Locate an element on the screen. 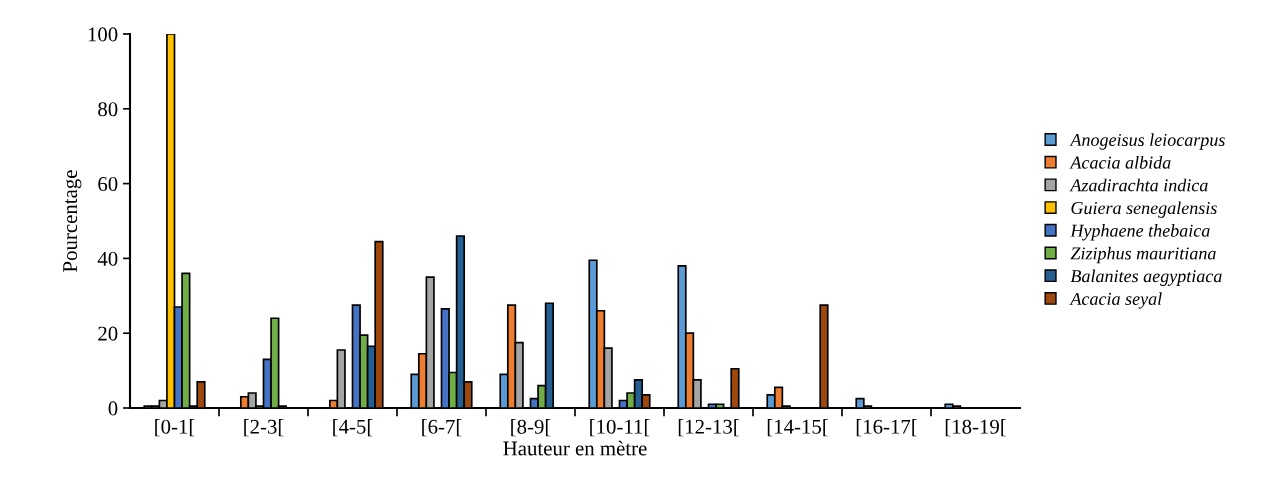  legend-label: Guiera senegalensis is located at coordinates (1144, 209).